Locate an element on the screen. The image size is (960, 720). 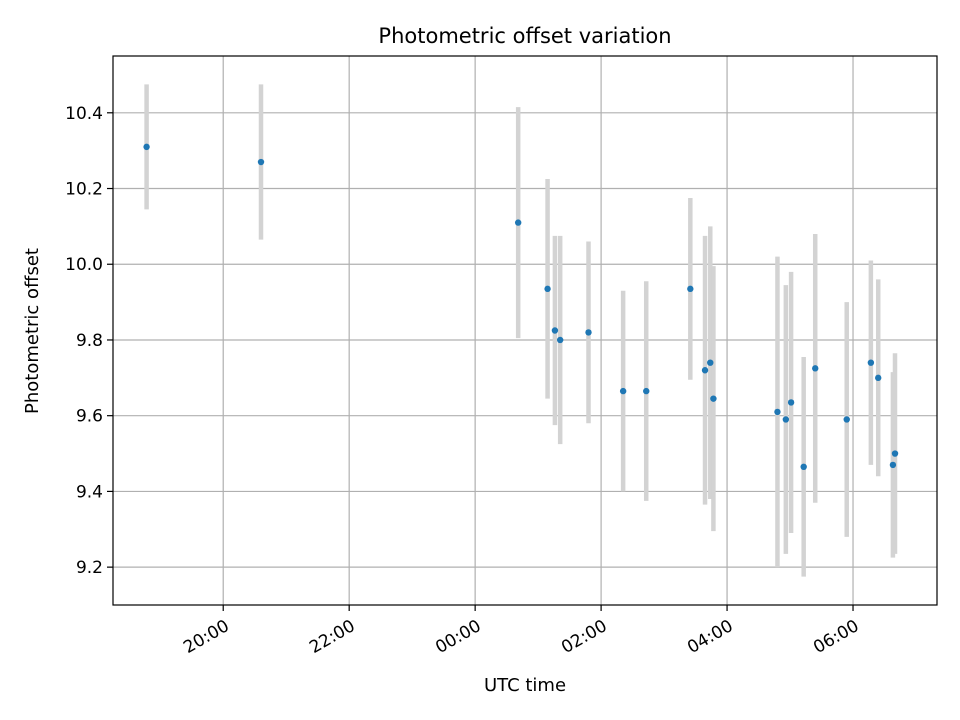
x-axis-label: UTC time is located at coordinates (525, 685).